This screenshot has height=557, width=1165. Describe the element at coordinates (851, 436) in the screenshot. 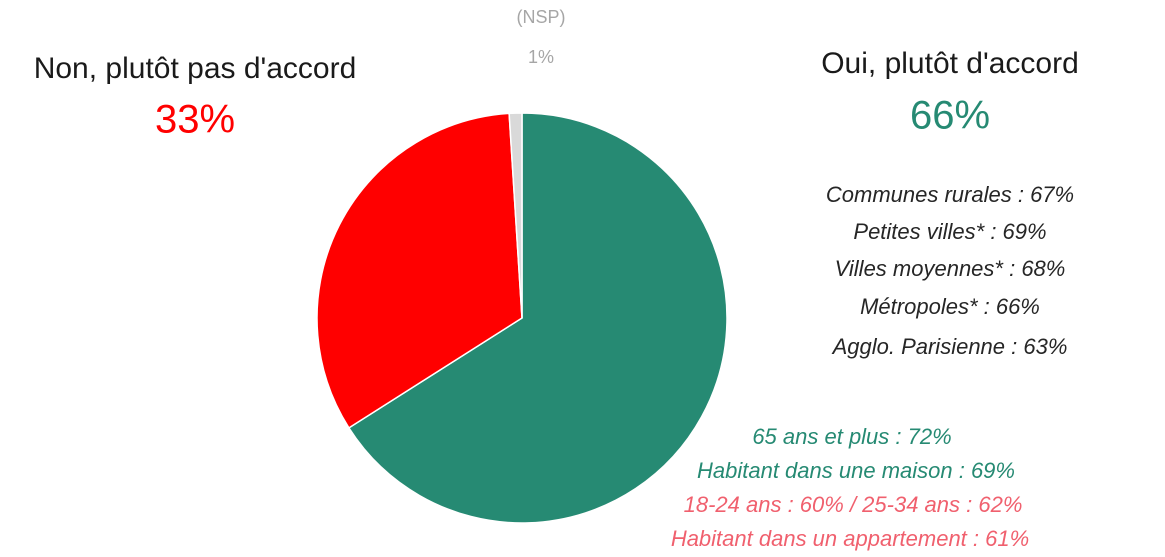

I see `annotation: 65 ans et plus : 72%` at that location.